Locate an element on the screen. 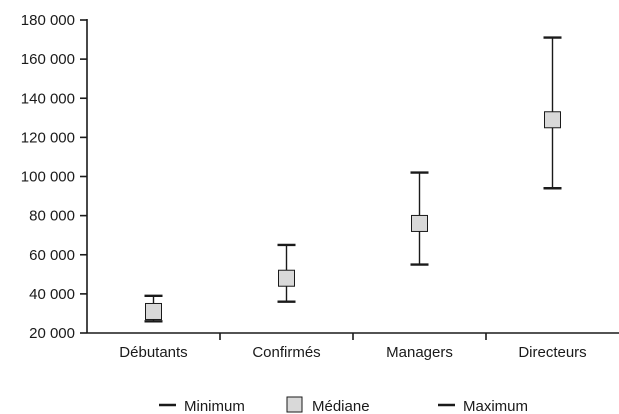  y-tick-label: 40 000 is located at coordinates (52, 294).